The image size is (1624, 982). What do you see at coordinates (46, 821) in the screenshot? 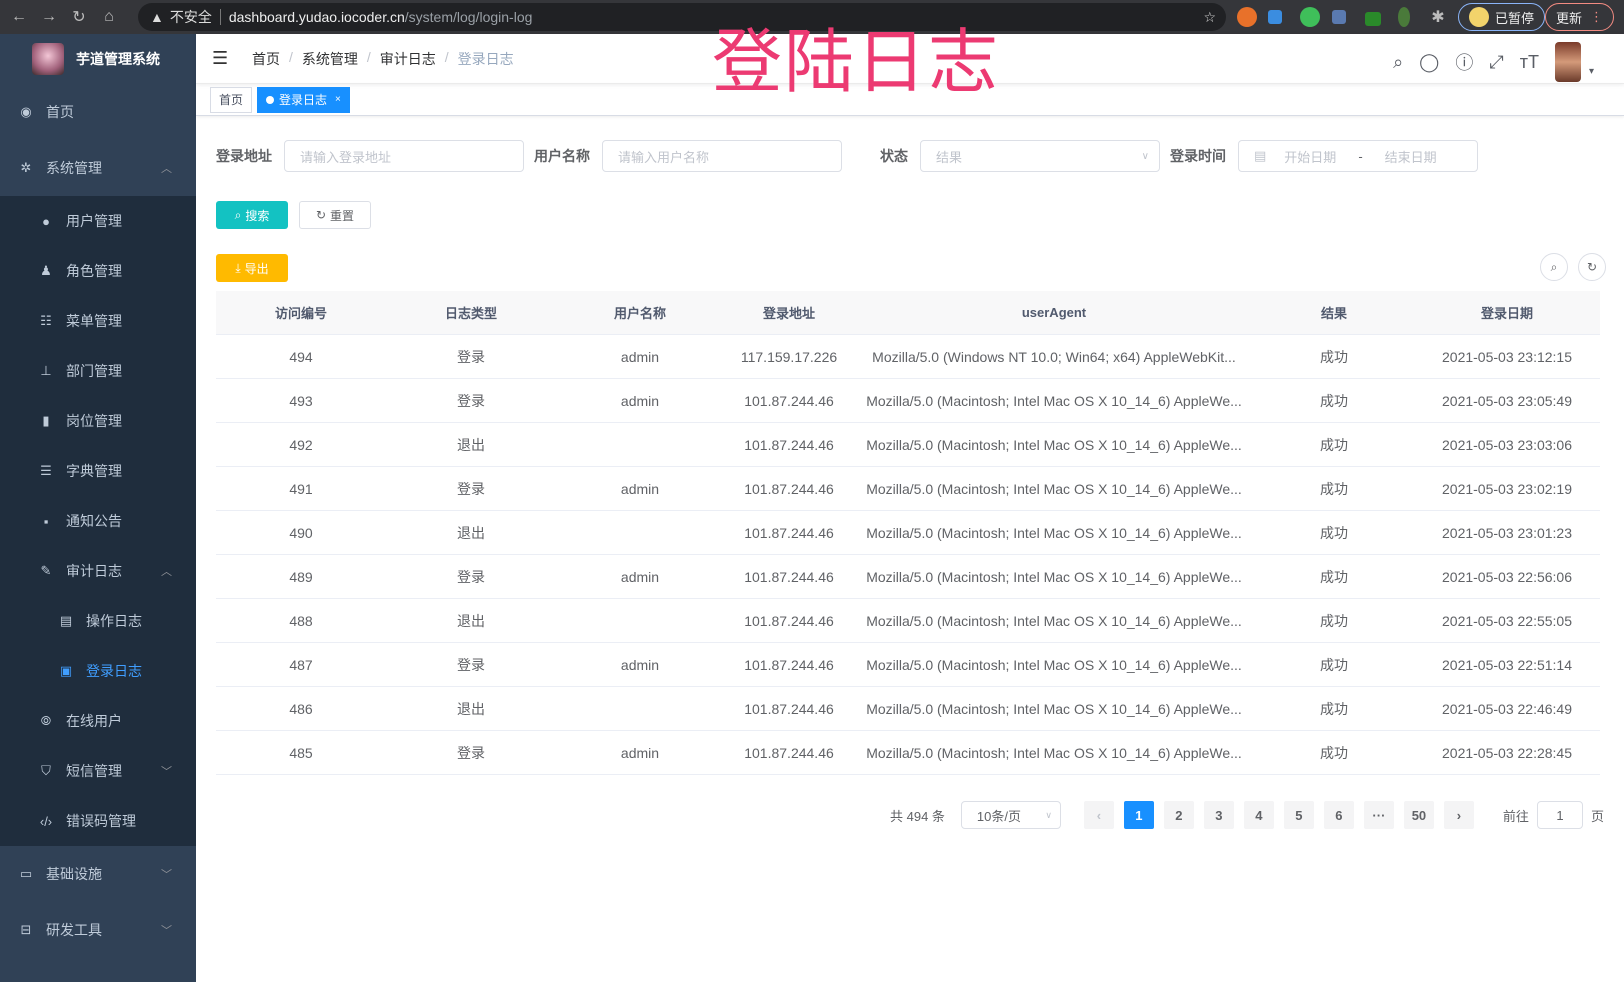
I see `code-icon: ‹/›` at bounding box center [46, 821].